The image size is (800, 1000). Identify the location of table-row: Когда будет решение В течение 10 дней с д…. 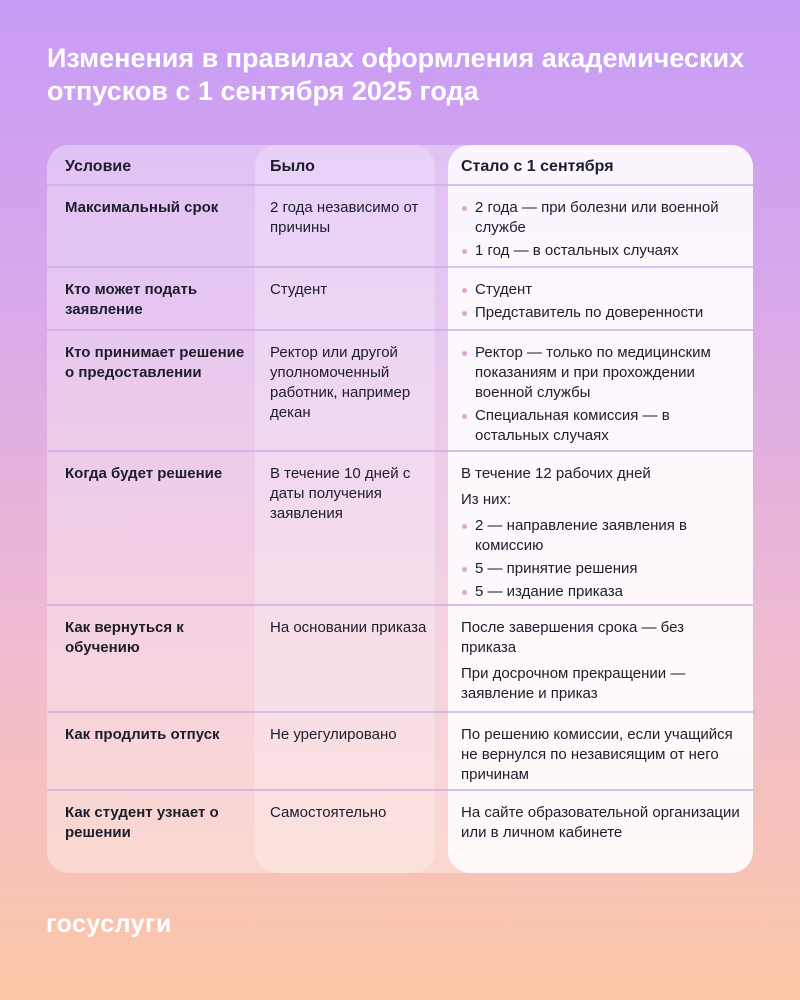
(400, 529).